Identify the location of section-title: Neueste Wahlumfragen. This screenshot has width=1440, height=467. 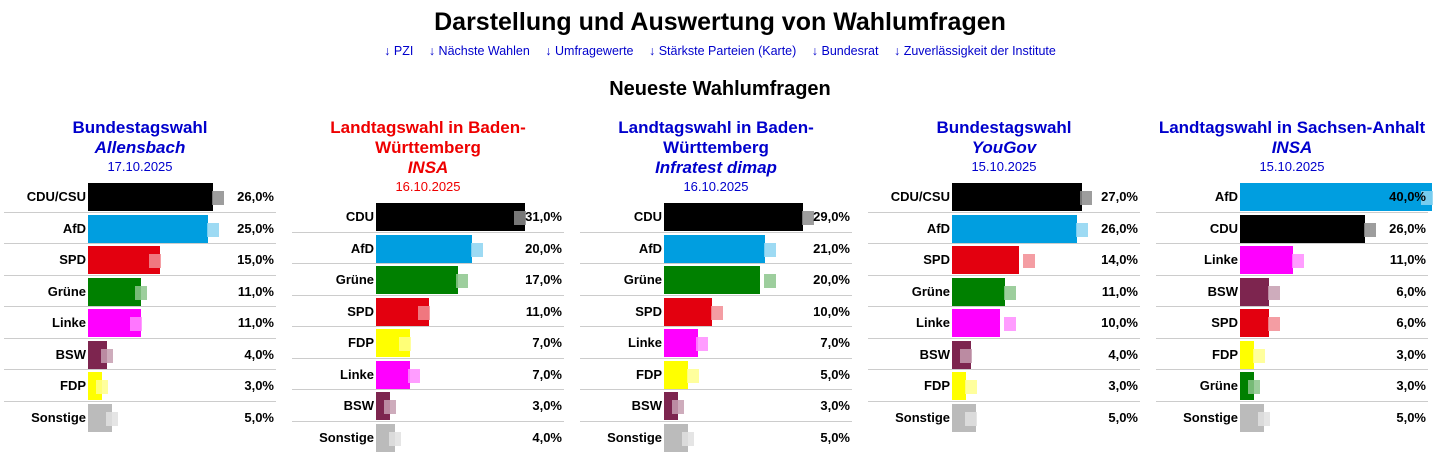
(720, 89).